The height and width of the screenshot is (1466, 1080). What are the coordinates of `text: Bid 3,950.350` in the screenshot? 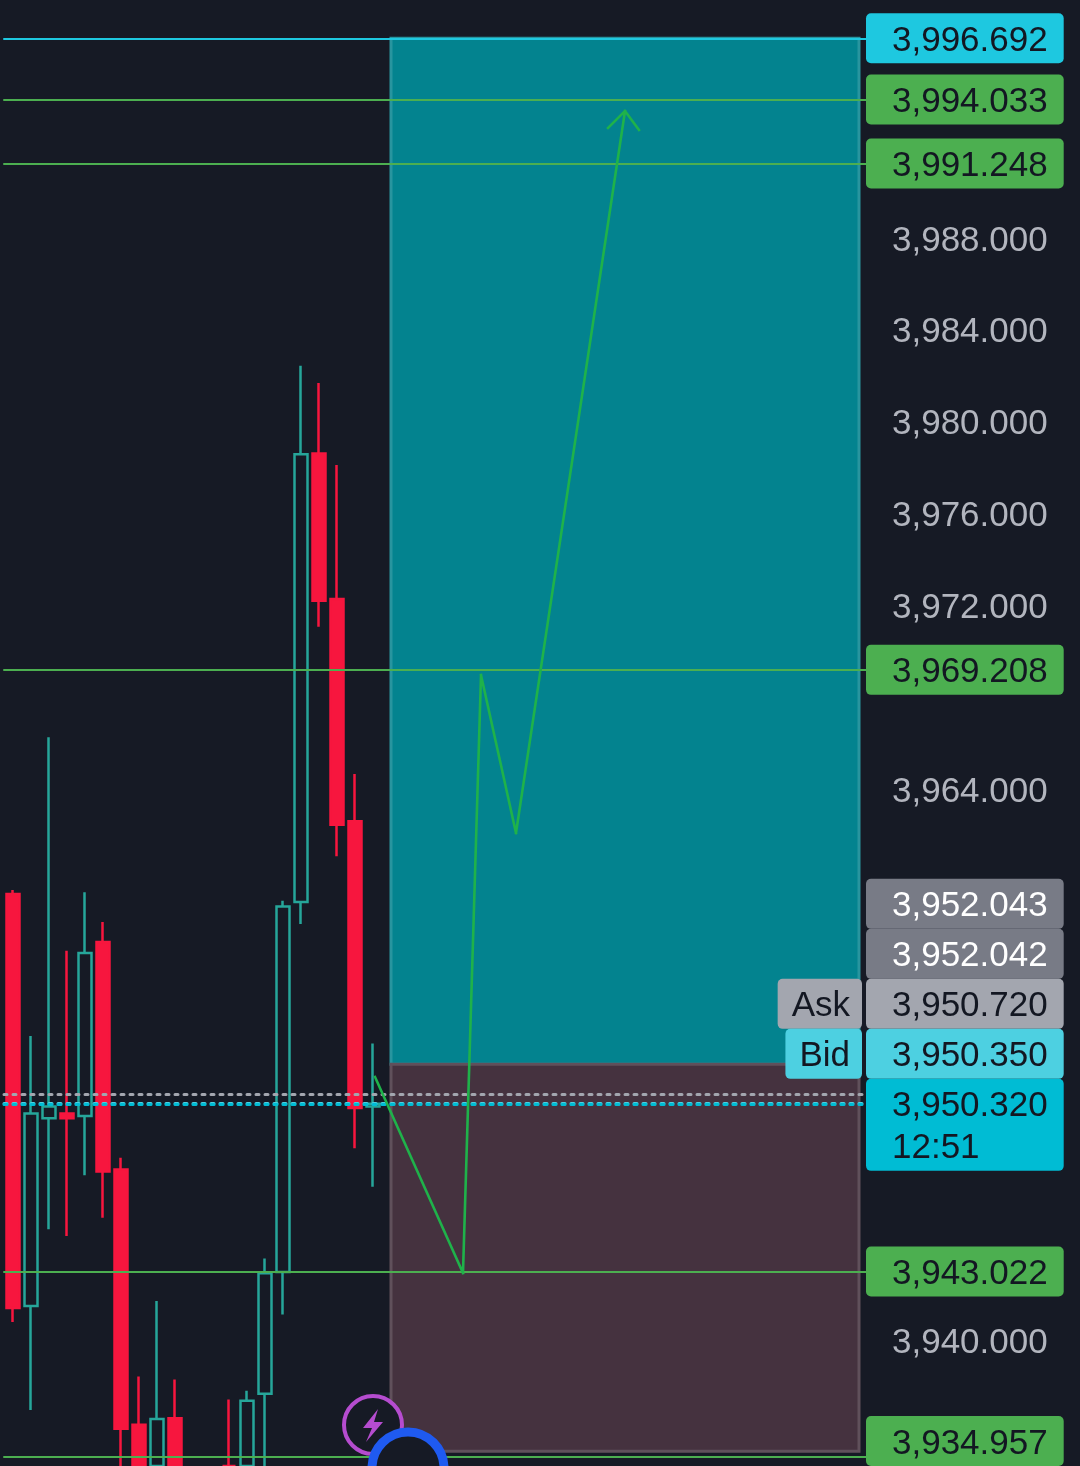 It's located at (923, 1054).